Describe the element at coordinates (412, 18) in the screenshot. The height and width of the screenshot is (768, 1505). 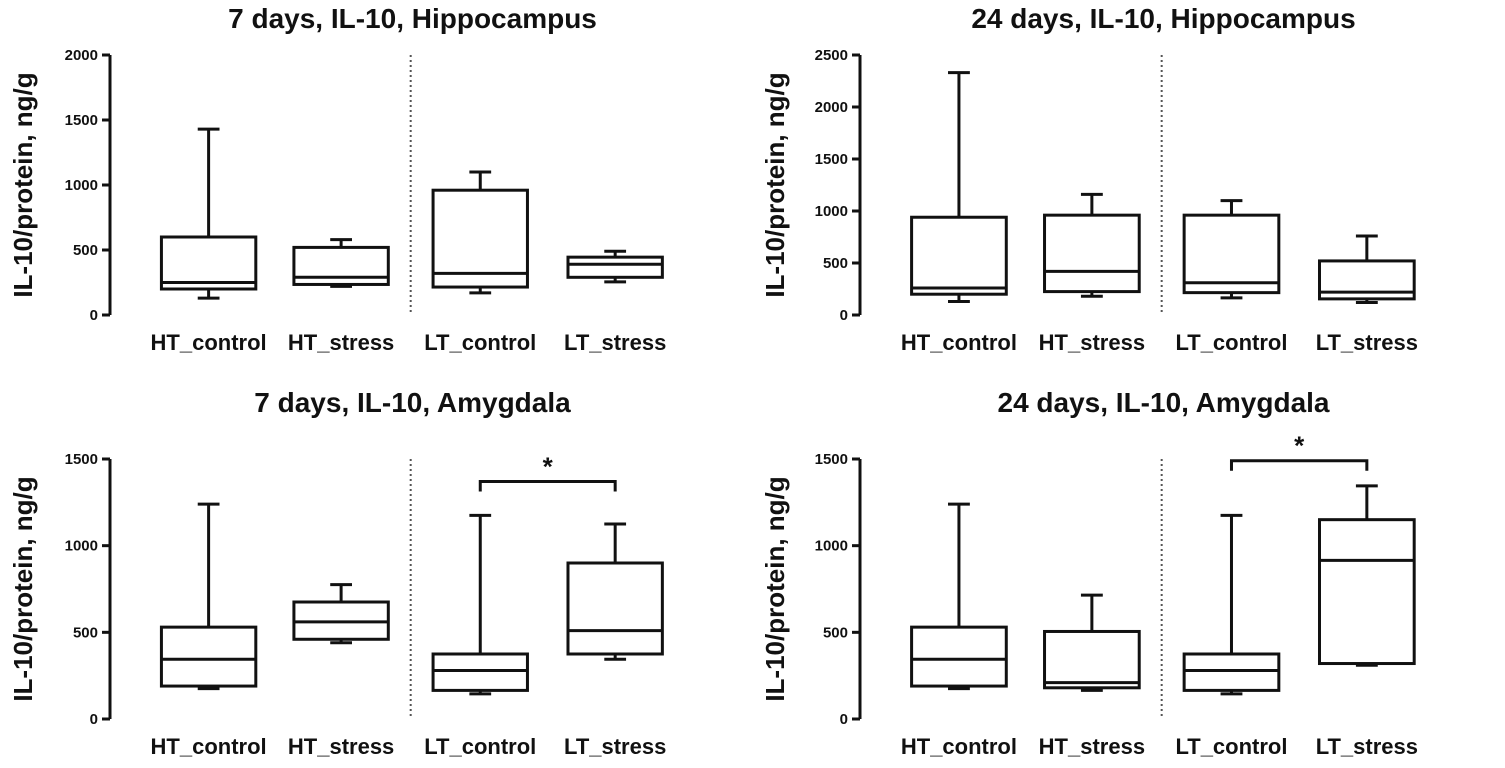
I see `chart-title: 7 days, IL-10, Hippocampus` at that location.